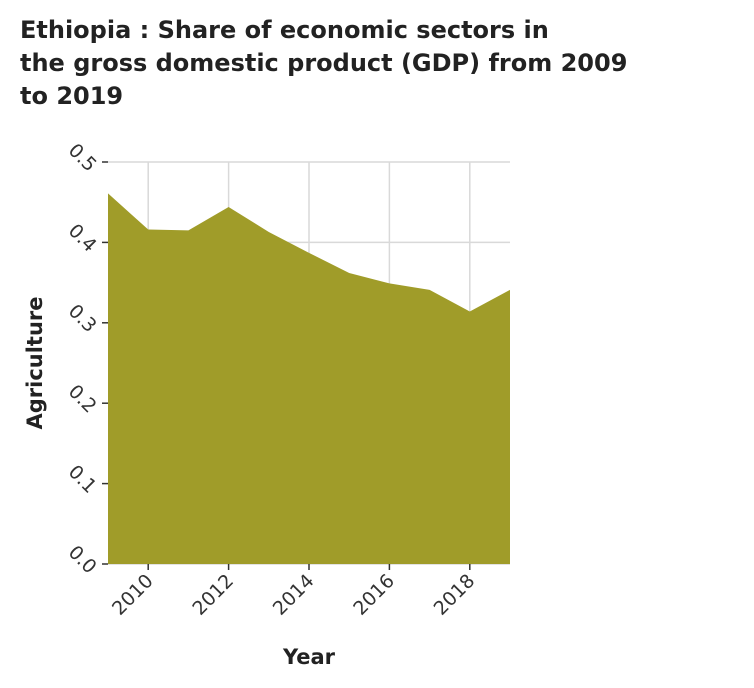 This screenshot has width=754, height=688. Describe the element at coordinates (82, 157) in the screenshot. I see `y-tick-label: 0.5` at that location.